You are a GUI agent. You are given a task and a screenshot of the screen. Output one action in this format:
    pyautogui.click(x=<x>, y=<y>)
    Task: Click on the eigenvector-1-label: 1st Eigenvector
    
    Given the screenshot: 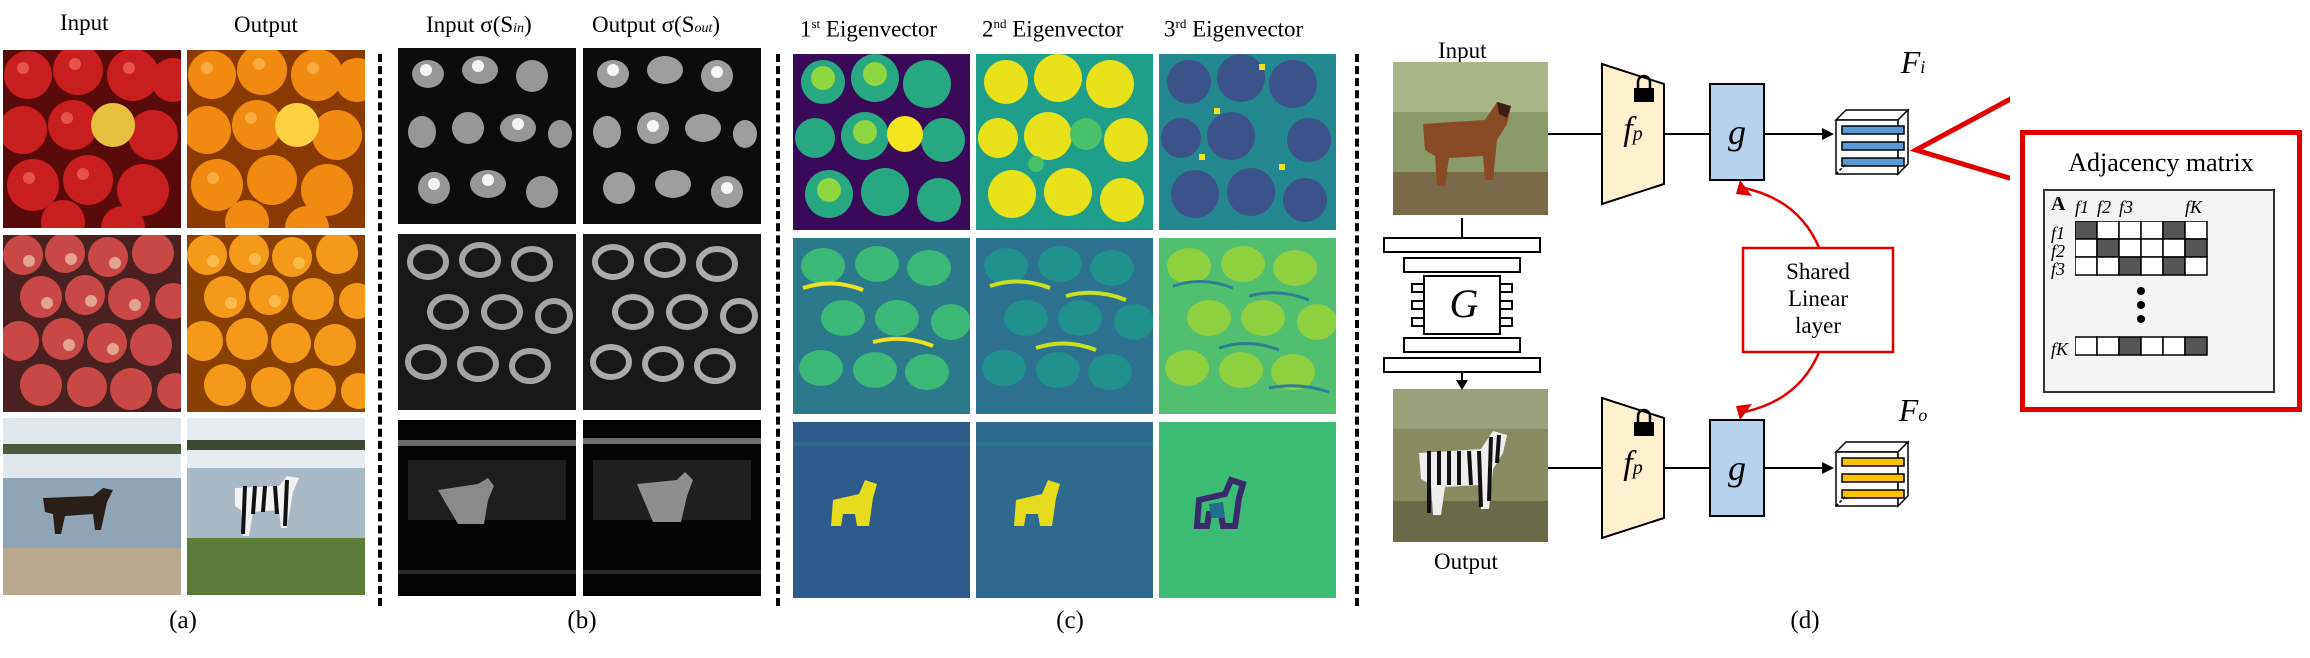 What is the action you would take?
    pyautogui.click(x=869, y=29)
    